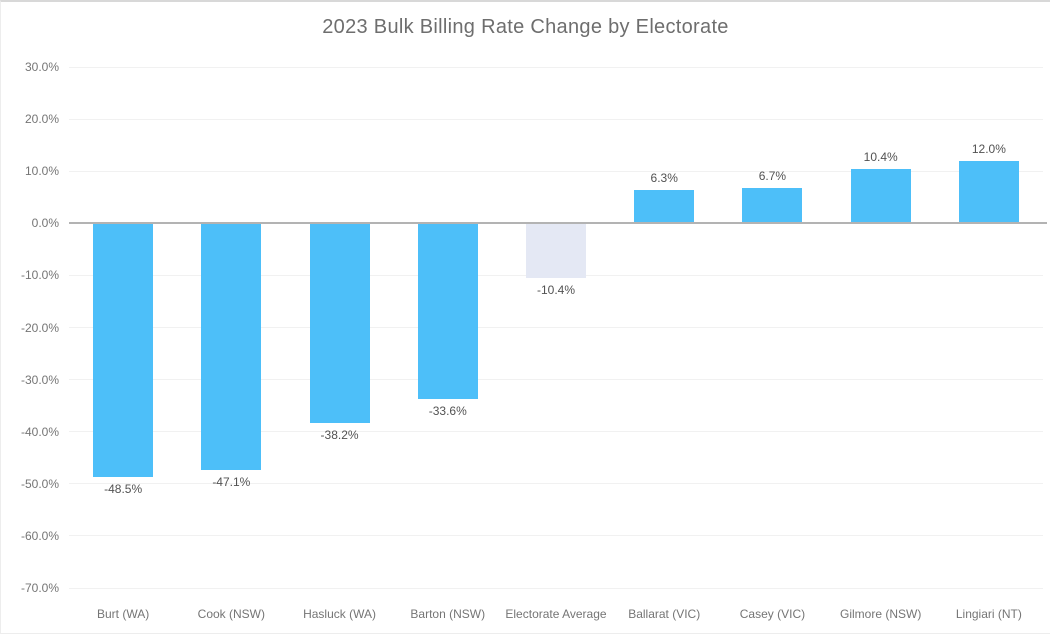 The width and height of the screenshot is (1050, 634). Describe the element at coordinates (123, 488) in the screenshot. I see `bar-value-label: -48.5%` at that location.